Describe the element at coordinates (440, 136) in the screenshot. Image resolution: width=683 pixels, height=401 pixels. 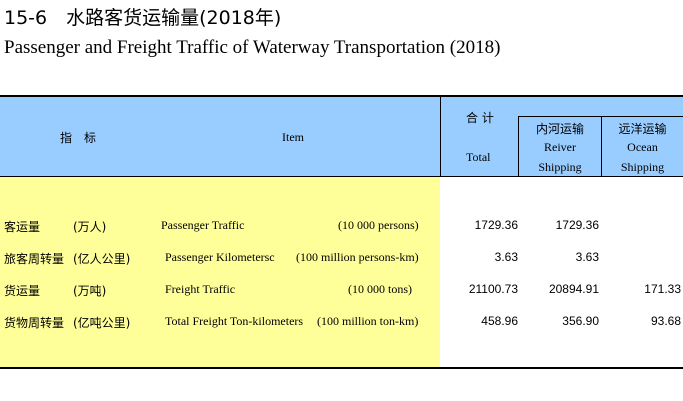
I see `item-total-divider` at that location.